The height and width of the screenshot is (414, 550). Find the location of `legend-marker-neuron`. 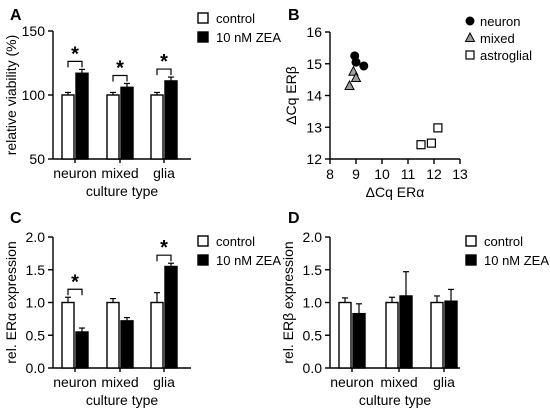

legend-marker-neuron is located at coordinates (470, 21).